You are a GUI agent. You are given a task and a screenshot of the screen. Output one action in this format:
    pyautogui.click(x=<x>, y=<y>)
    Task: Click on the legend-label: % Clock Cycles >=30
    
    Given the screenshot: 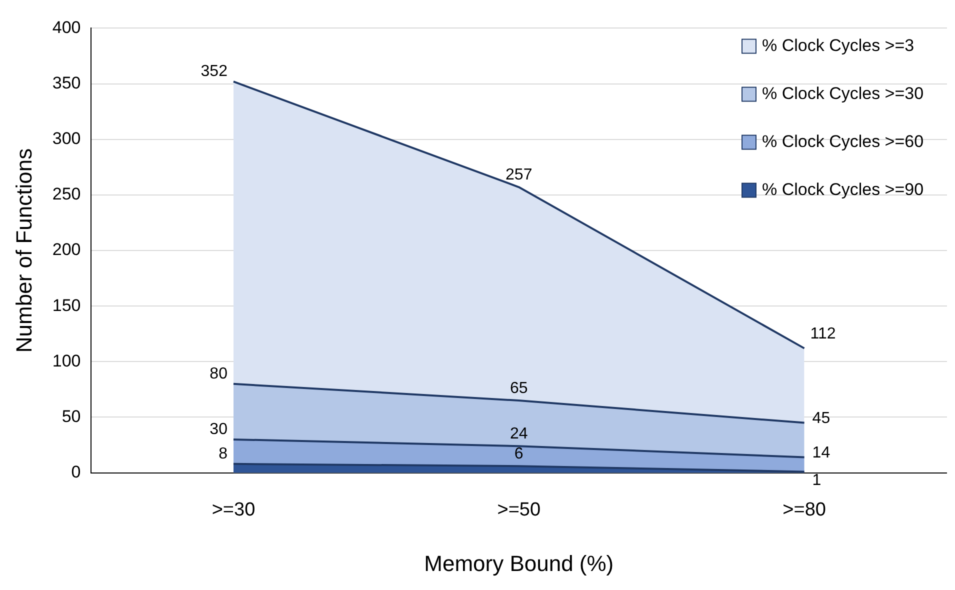 What is the action you would take?
    pyautogui.click(x=843, y=93)
    